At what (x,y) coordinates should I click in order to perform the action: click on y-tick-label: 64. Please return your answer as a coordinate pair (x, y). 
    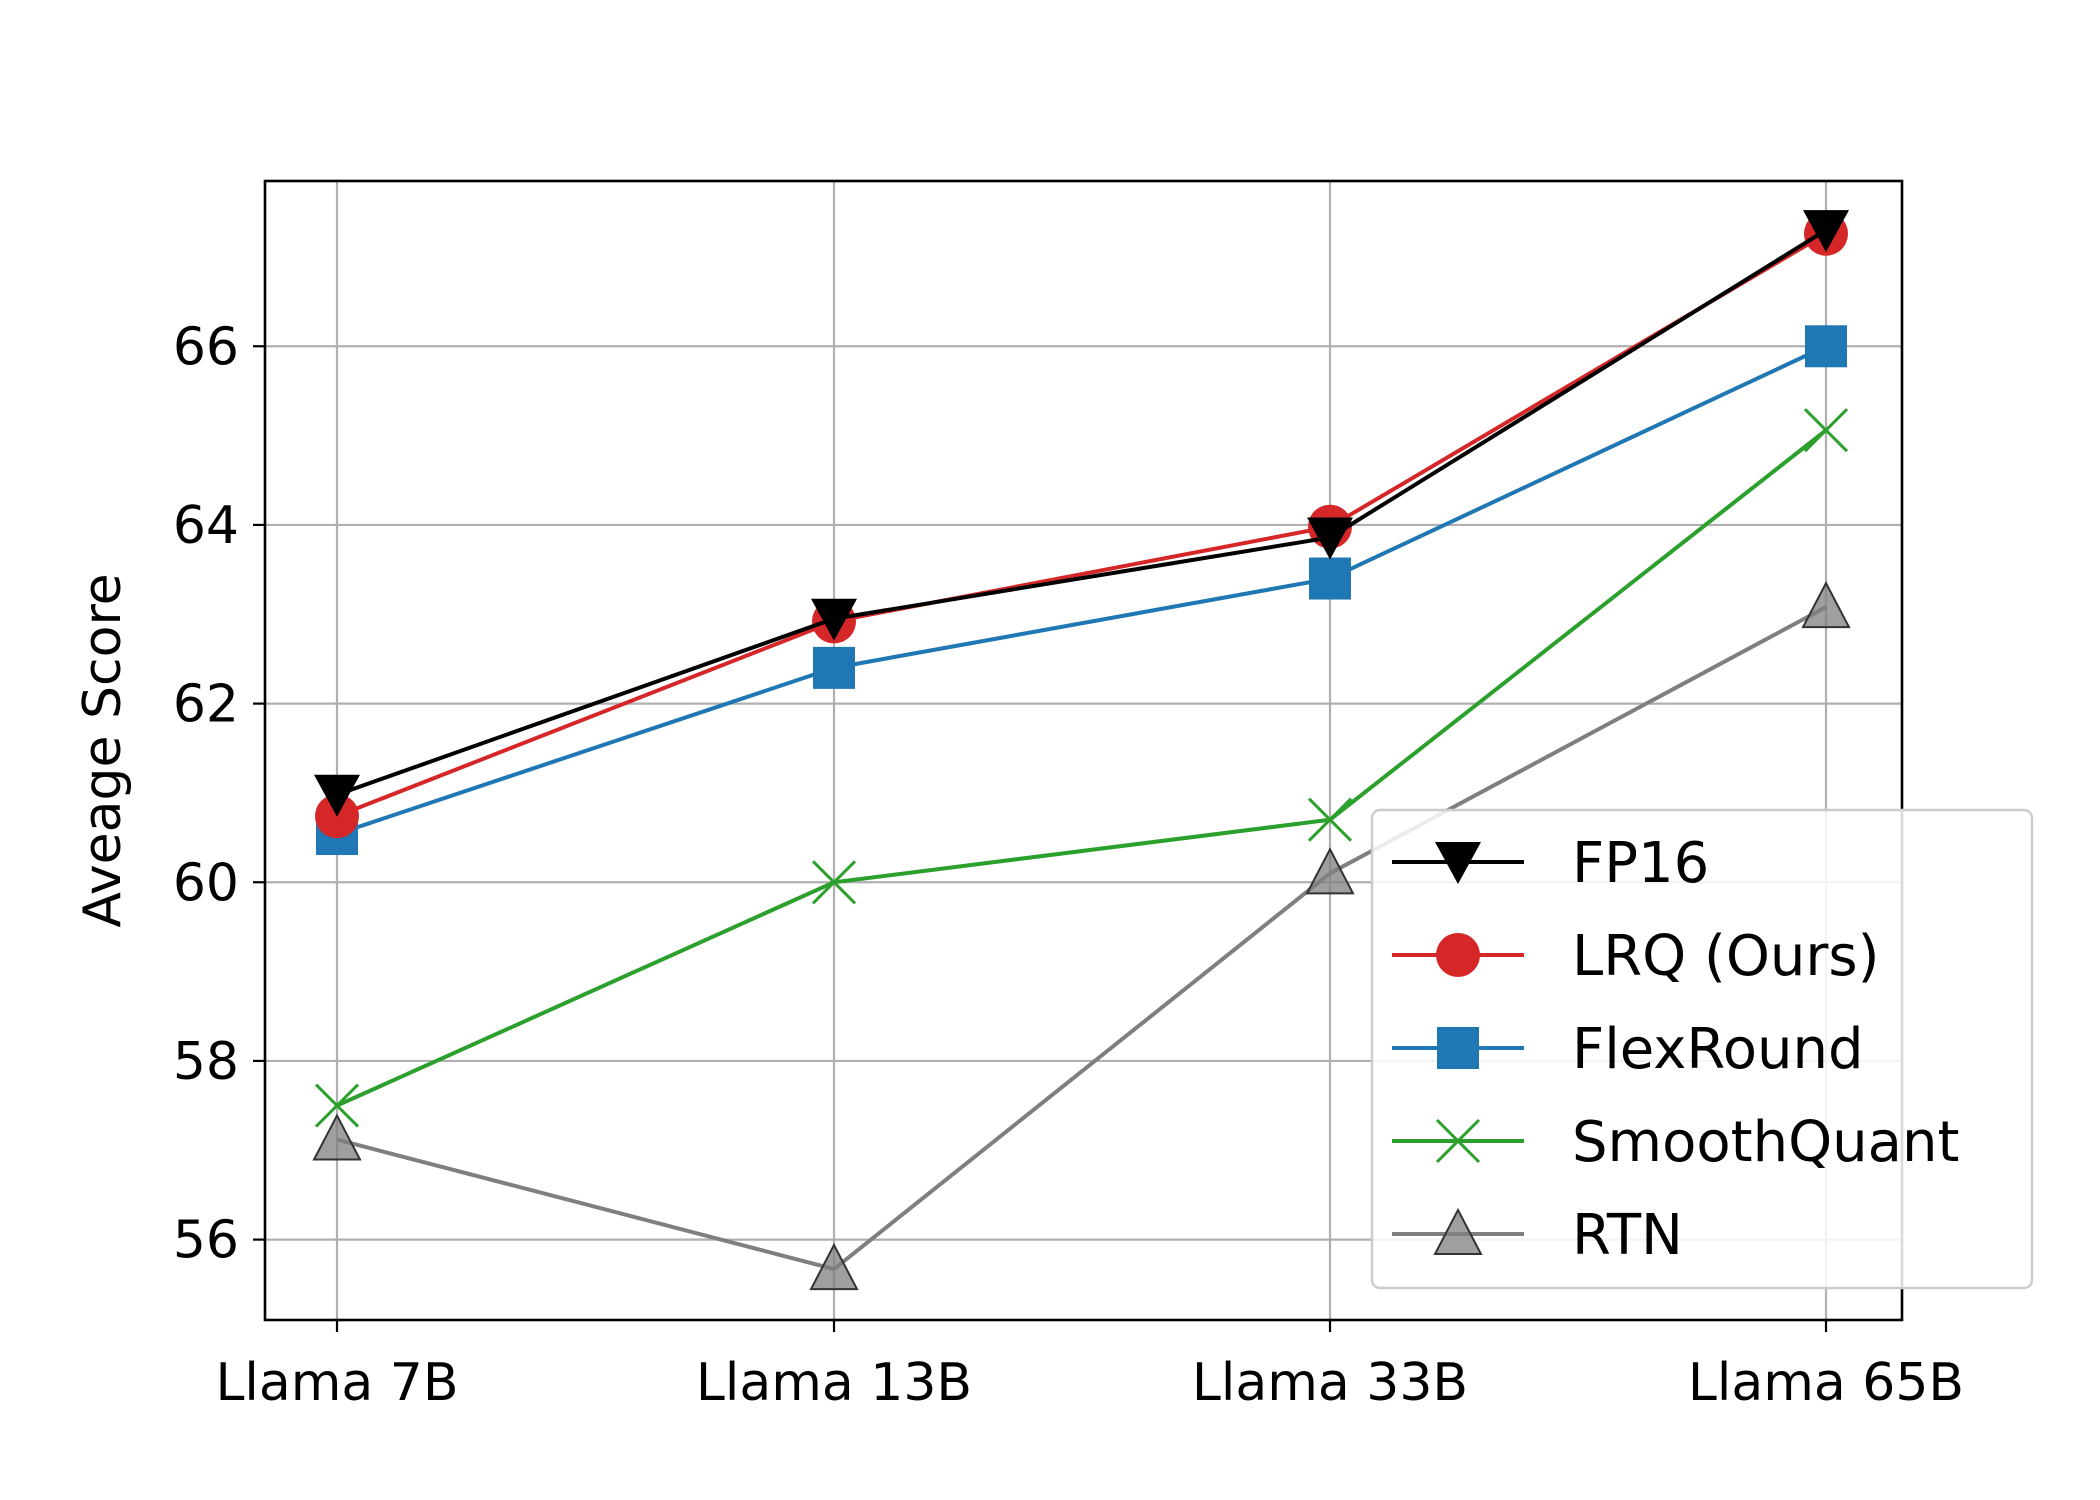
    Looking at the image, I should click on (206, 526).